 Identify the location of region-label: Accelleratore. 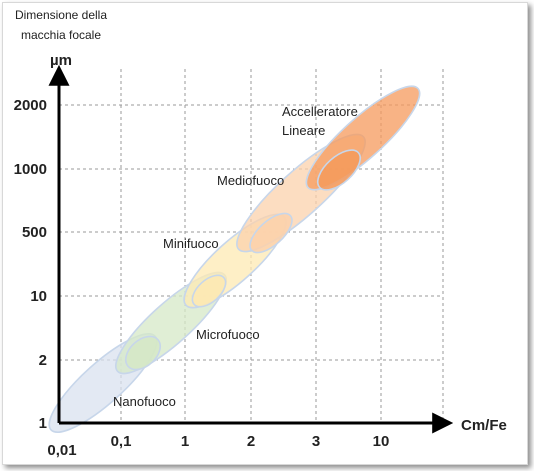
(320, 111).